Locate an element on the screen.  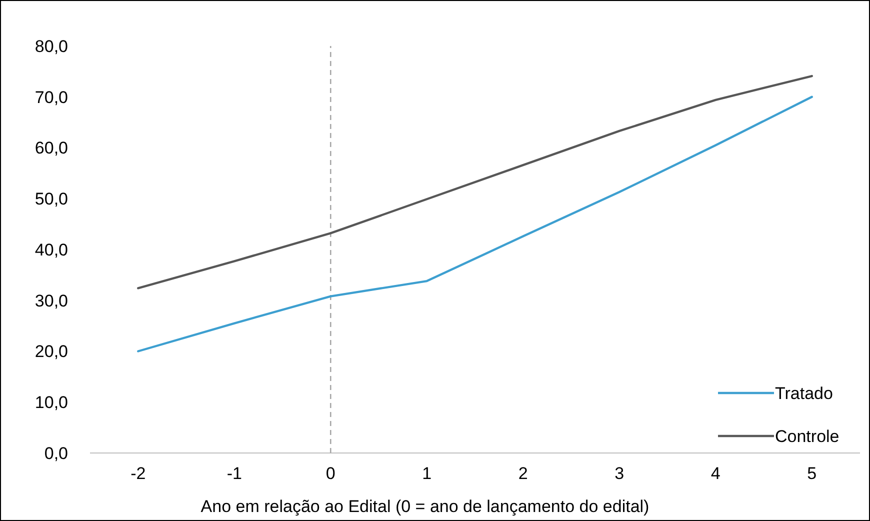
y-tick-label: 40,0 is located at coordinates (51, 250).